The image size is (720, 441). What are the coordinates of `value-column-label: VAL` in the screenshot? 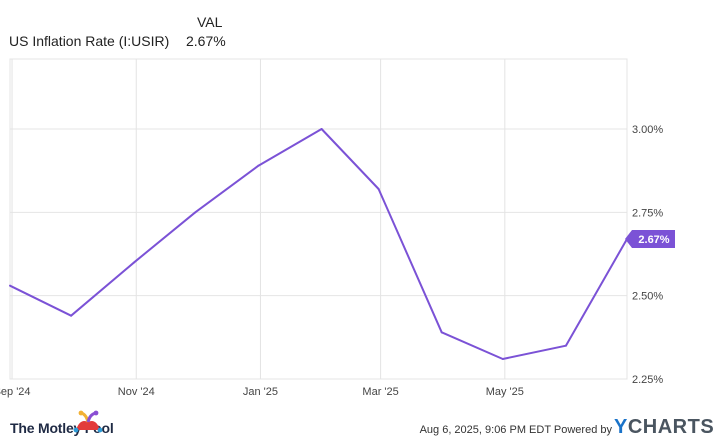 It's located at (210, 22).